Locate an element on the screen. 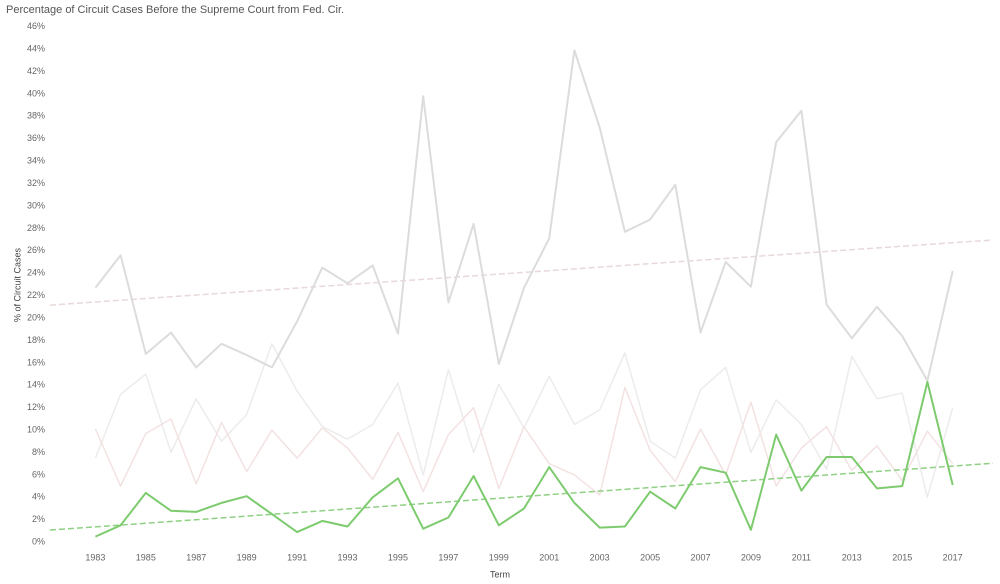  y-tick-label: 12% is located at coordinates (36, 407).